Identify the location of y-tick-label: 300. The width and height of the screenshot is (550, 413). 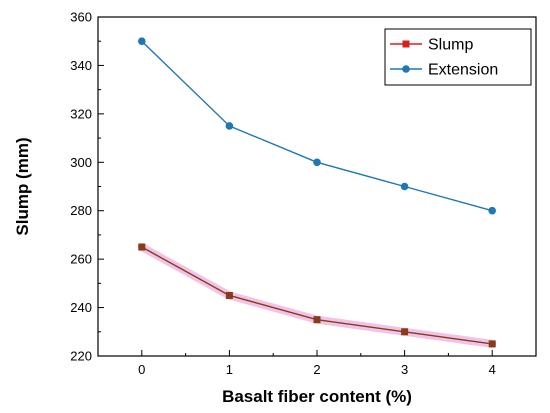
(81, 162).